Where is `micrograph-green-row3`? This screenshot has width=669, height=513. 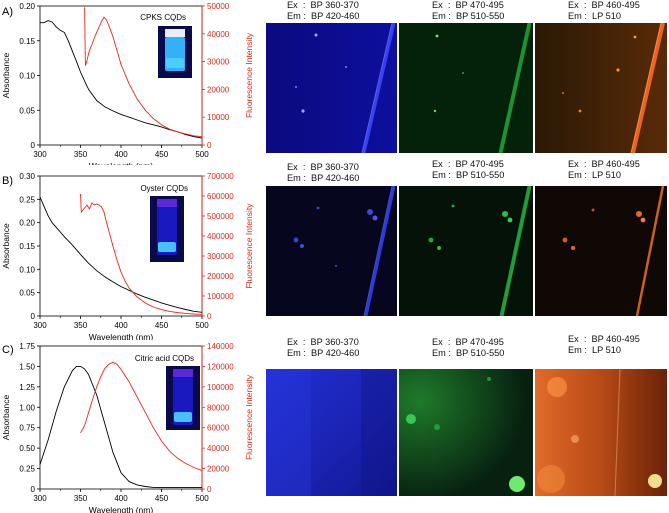
micrograph-green-row3 is located at coordinates (466, 432).